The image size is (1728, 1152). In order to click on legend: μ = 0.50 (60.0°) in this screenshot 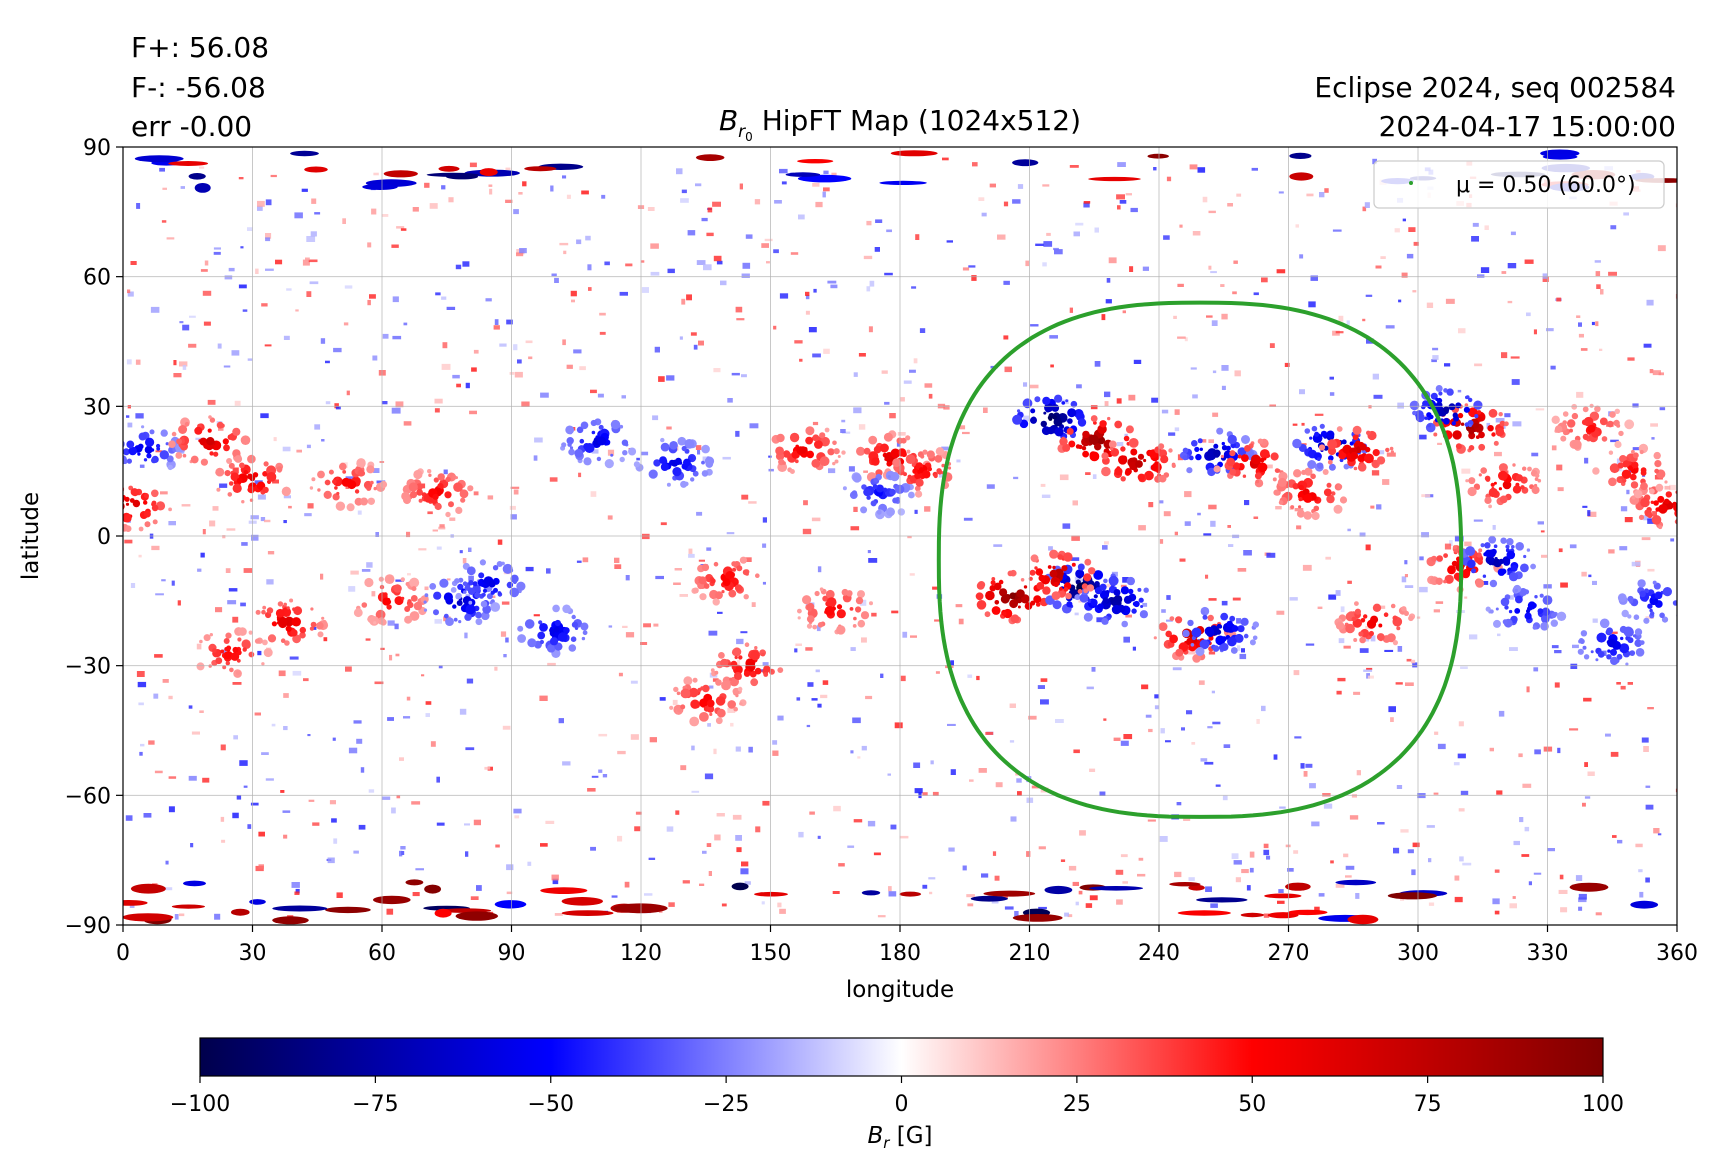, I will do `click(1519, 184)`.